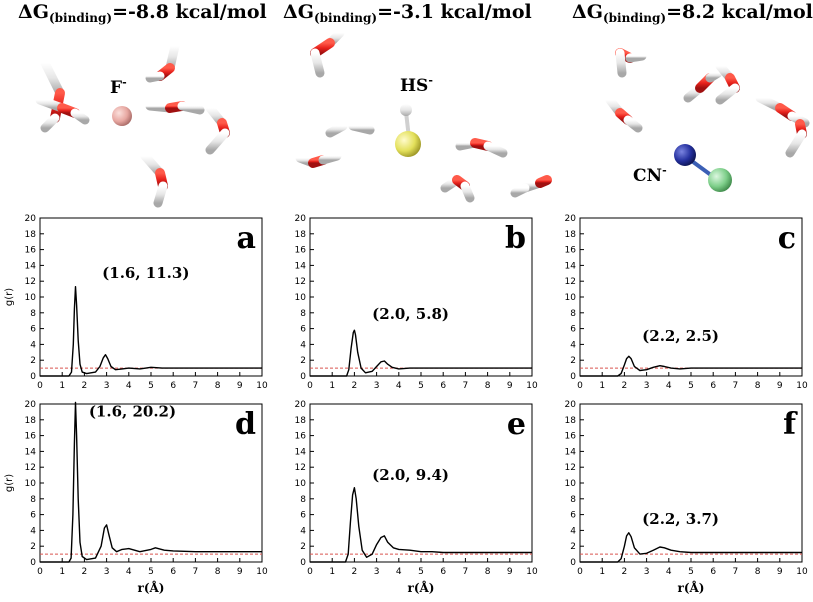 Image resolution: width=813 pixels, height=602 pixels. What do you see at coordinates (707, 120) in the screenshot?
I see `cyanide-hydration-image` at bounding box center [707, 120].